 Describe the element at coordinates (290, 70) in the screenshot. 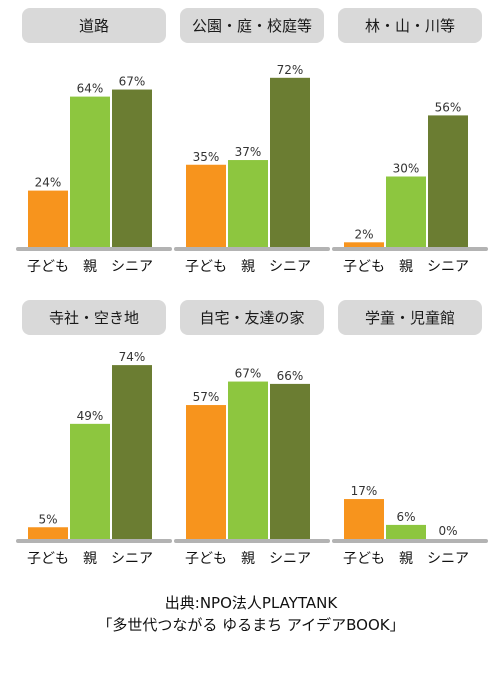

I see `value-label-senior: 72%` at that location.